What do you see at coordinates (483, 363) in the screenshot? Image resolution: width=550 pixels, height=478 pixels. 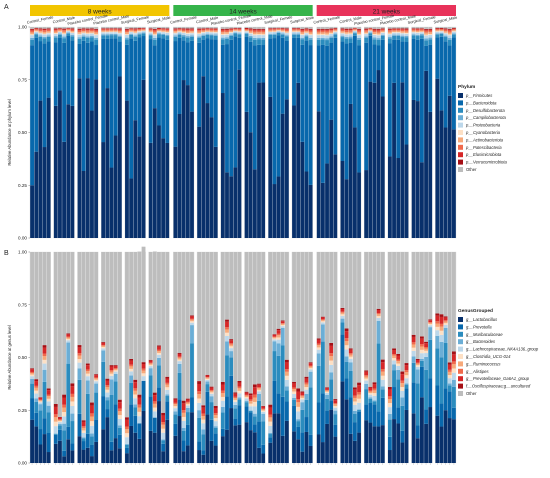 I see `legend-label-genus: g__Ruminococcus` at bounding box center [483, 363].